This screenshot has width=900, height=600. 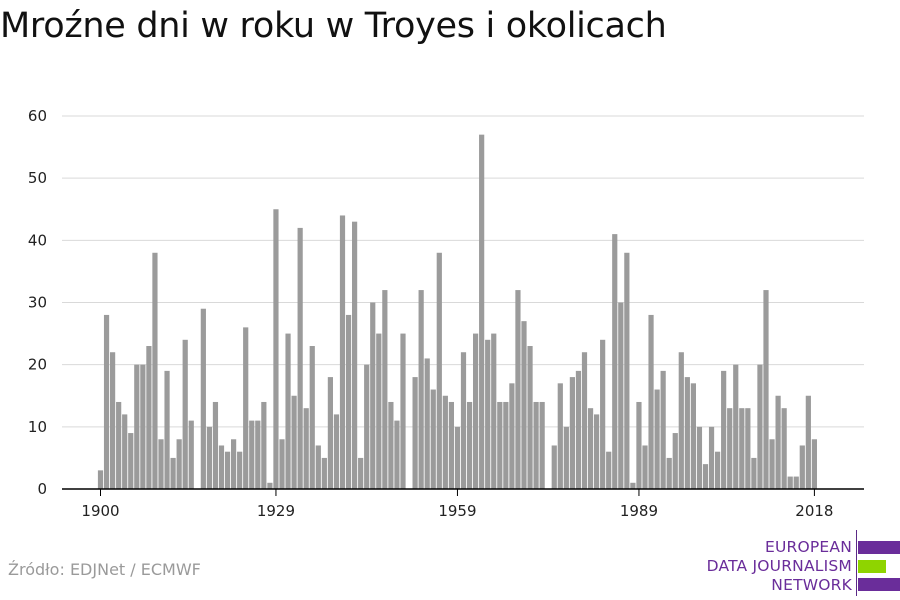 I want to click on bar-1980, so click(x=584, y=420).